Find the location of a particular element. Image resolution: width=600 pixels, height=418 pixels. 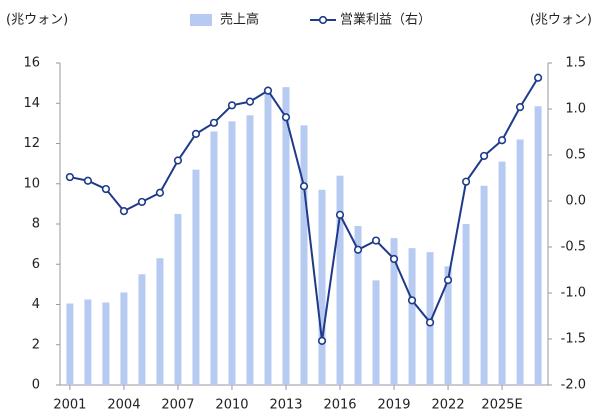

y-tick-label: 4 is located at coordinates (36, 304).